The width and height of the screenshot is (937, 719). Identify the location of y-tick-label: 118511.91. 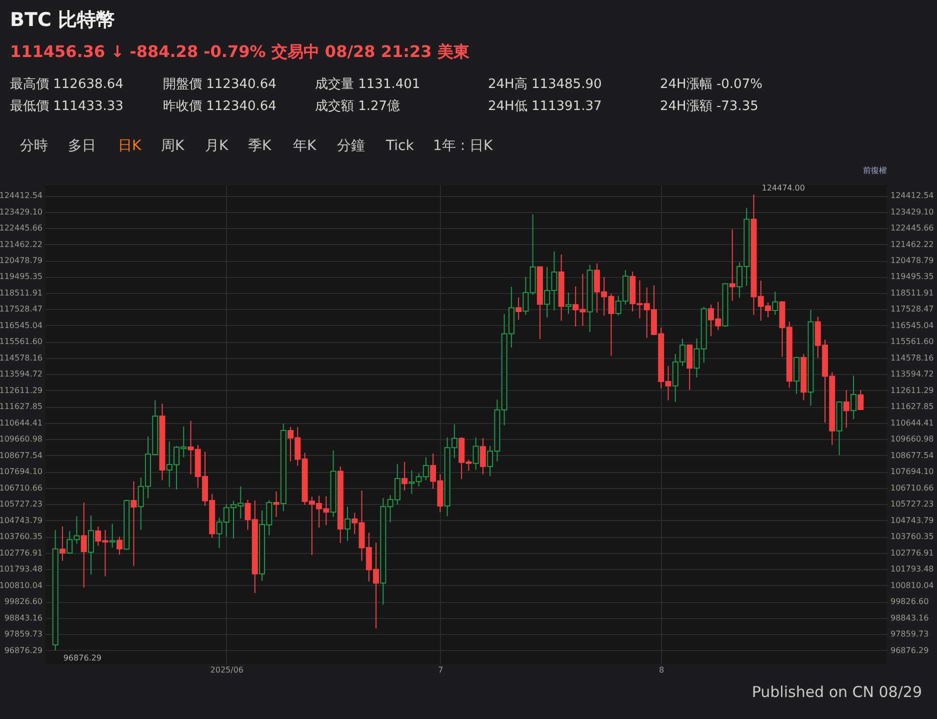
(21, 293).